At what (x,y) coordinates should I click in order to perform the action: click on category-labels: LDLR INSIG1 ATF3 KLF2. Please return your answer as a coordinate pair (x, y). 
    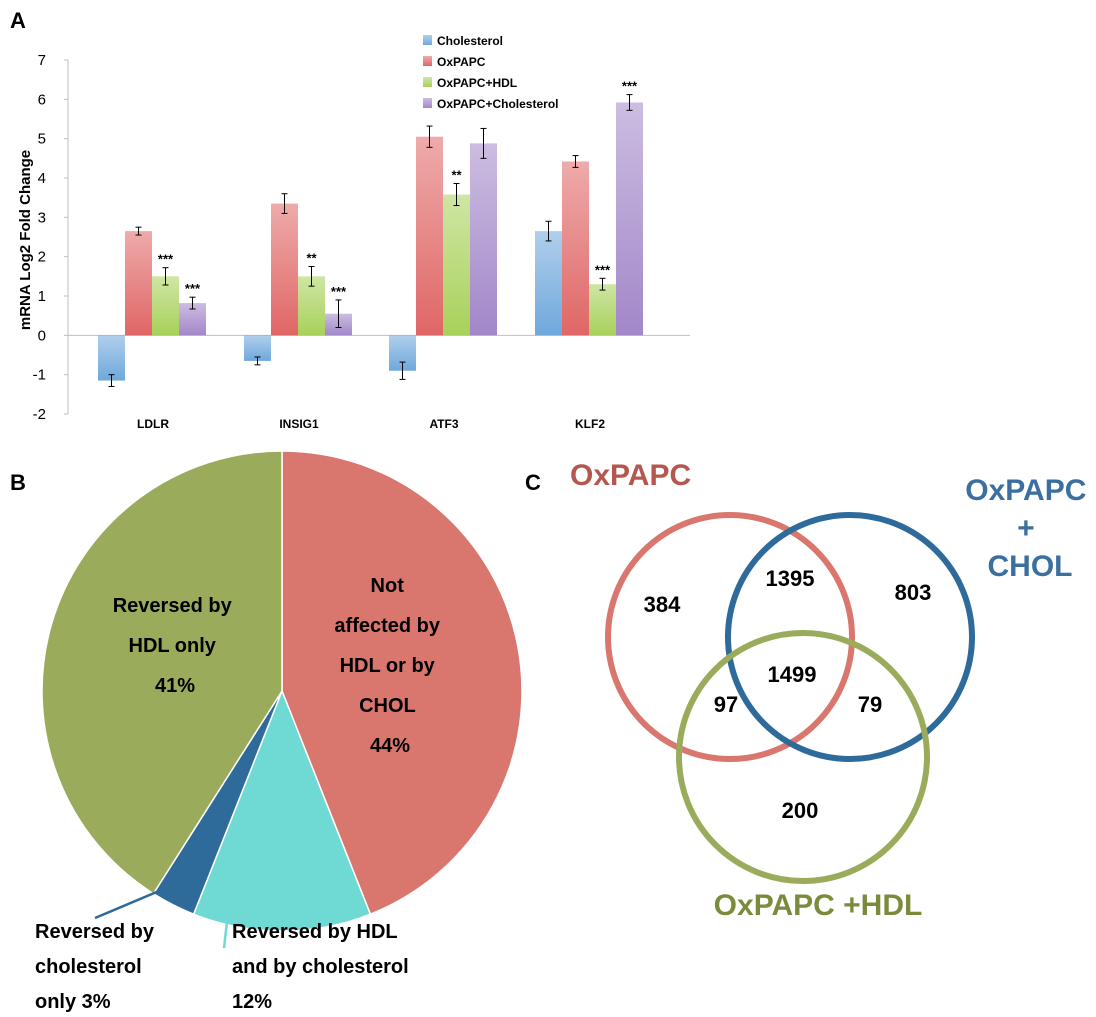
    Looking at the image, I should click on (371, 424).